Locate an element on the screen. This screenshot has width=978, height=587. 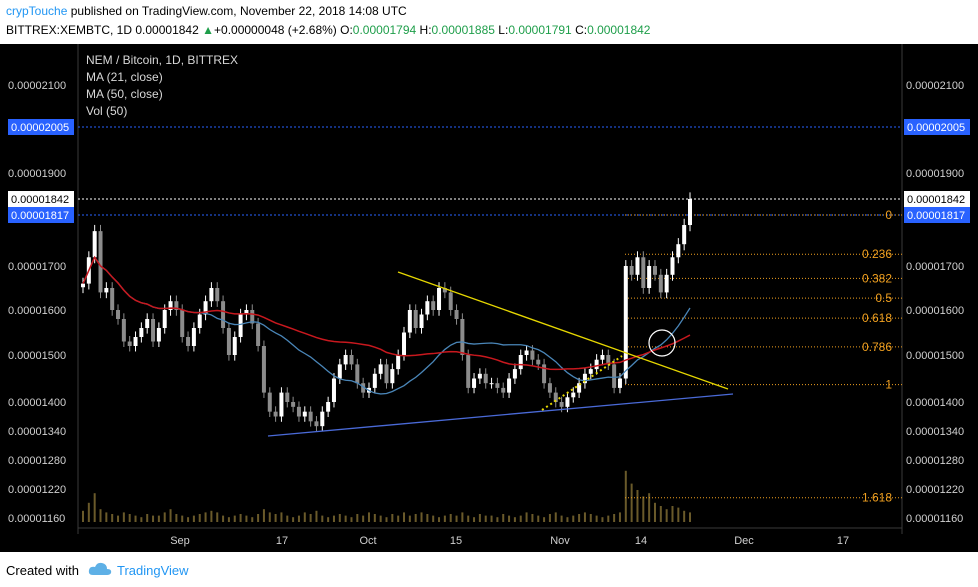
y-axis-tick-left: 0.00001500 is located at coordinates (37, 356).